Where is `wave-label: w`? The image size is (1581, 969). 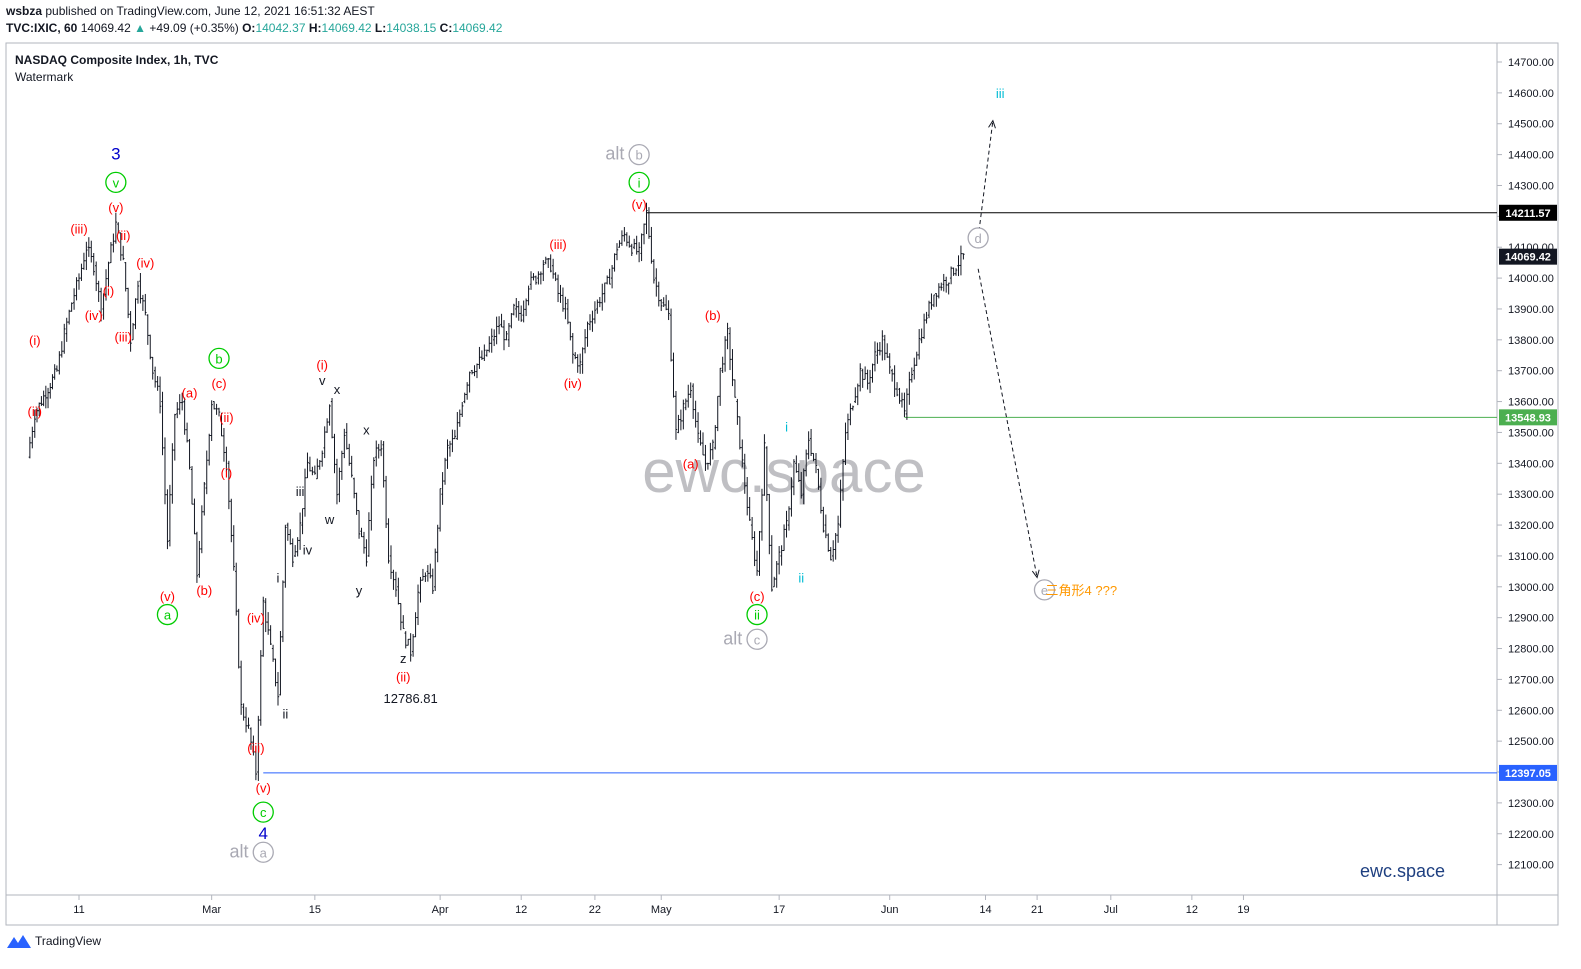
wave-label: w is located at coordinates (329, 519).